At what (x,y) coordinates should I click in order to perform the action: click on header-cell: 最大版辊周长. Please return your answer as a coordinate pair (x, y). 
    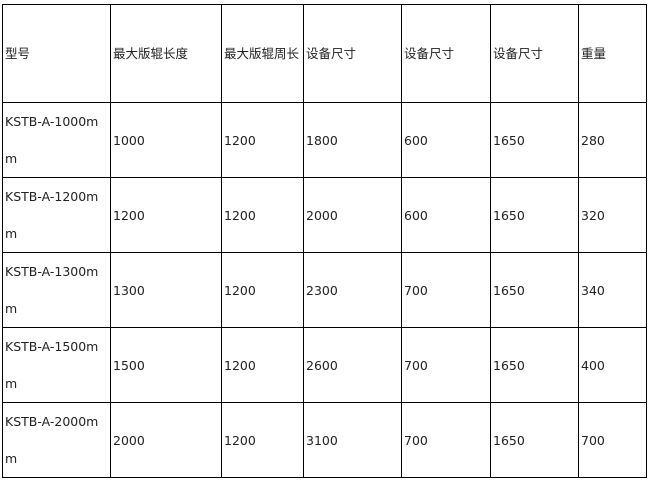
    Looking at the image, I should click on (262, 53).